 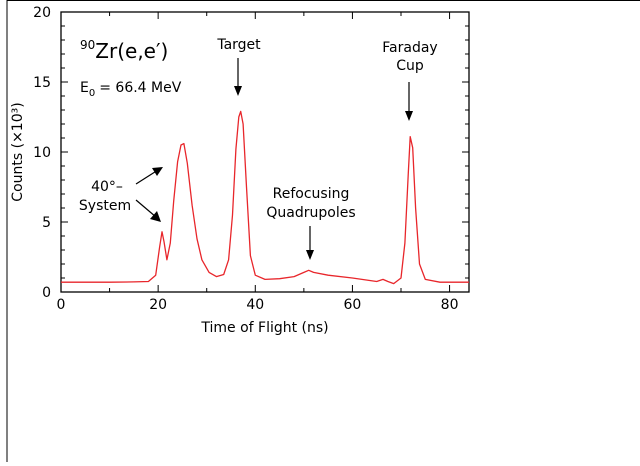 What do you see at coordinates (147, 177) in the screenshot?
I see `system-arrow-upper-shaft` at bounding box center [147, 177].